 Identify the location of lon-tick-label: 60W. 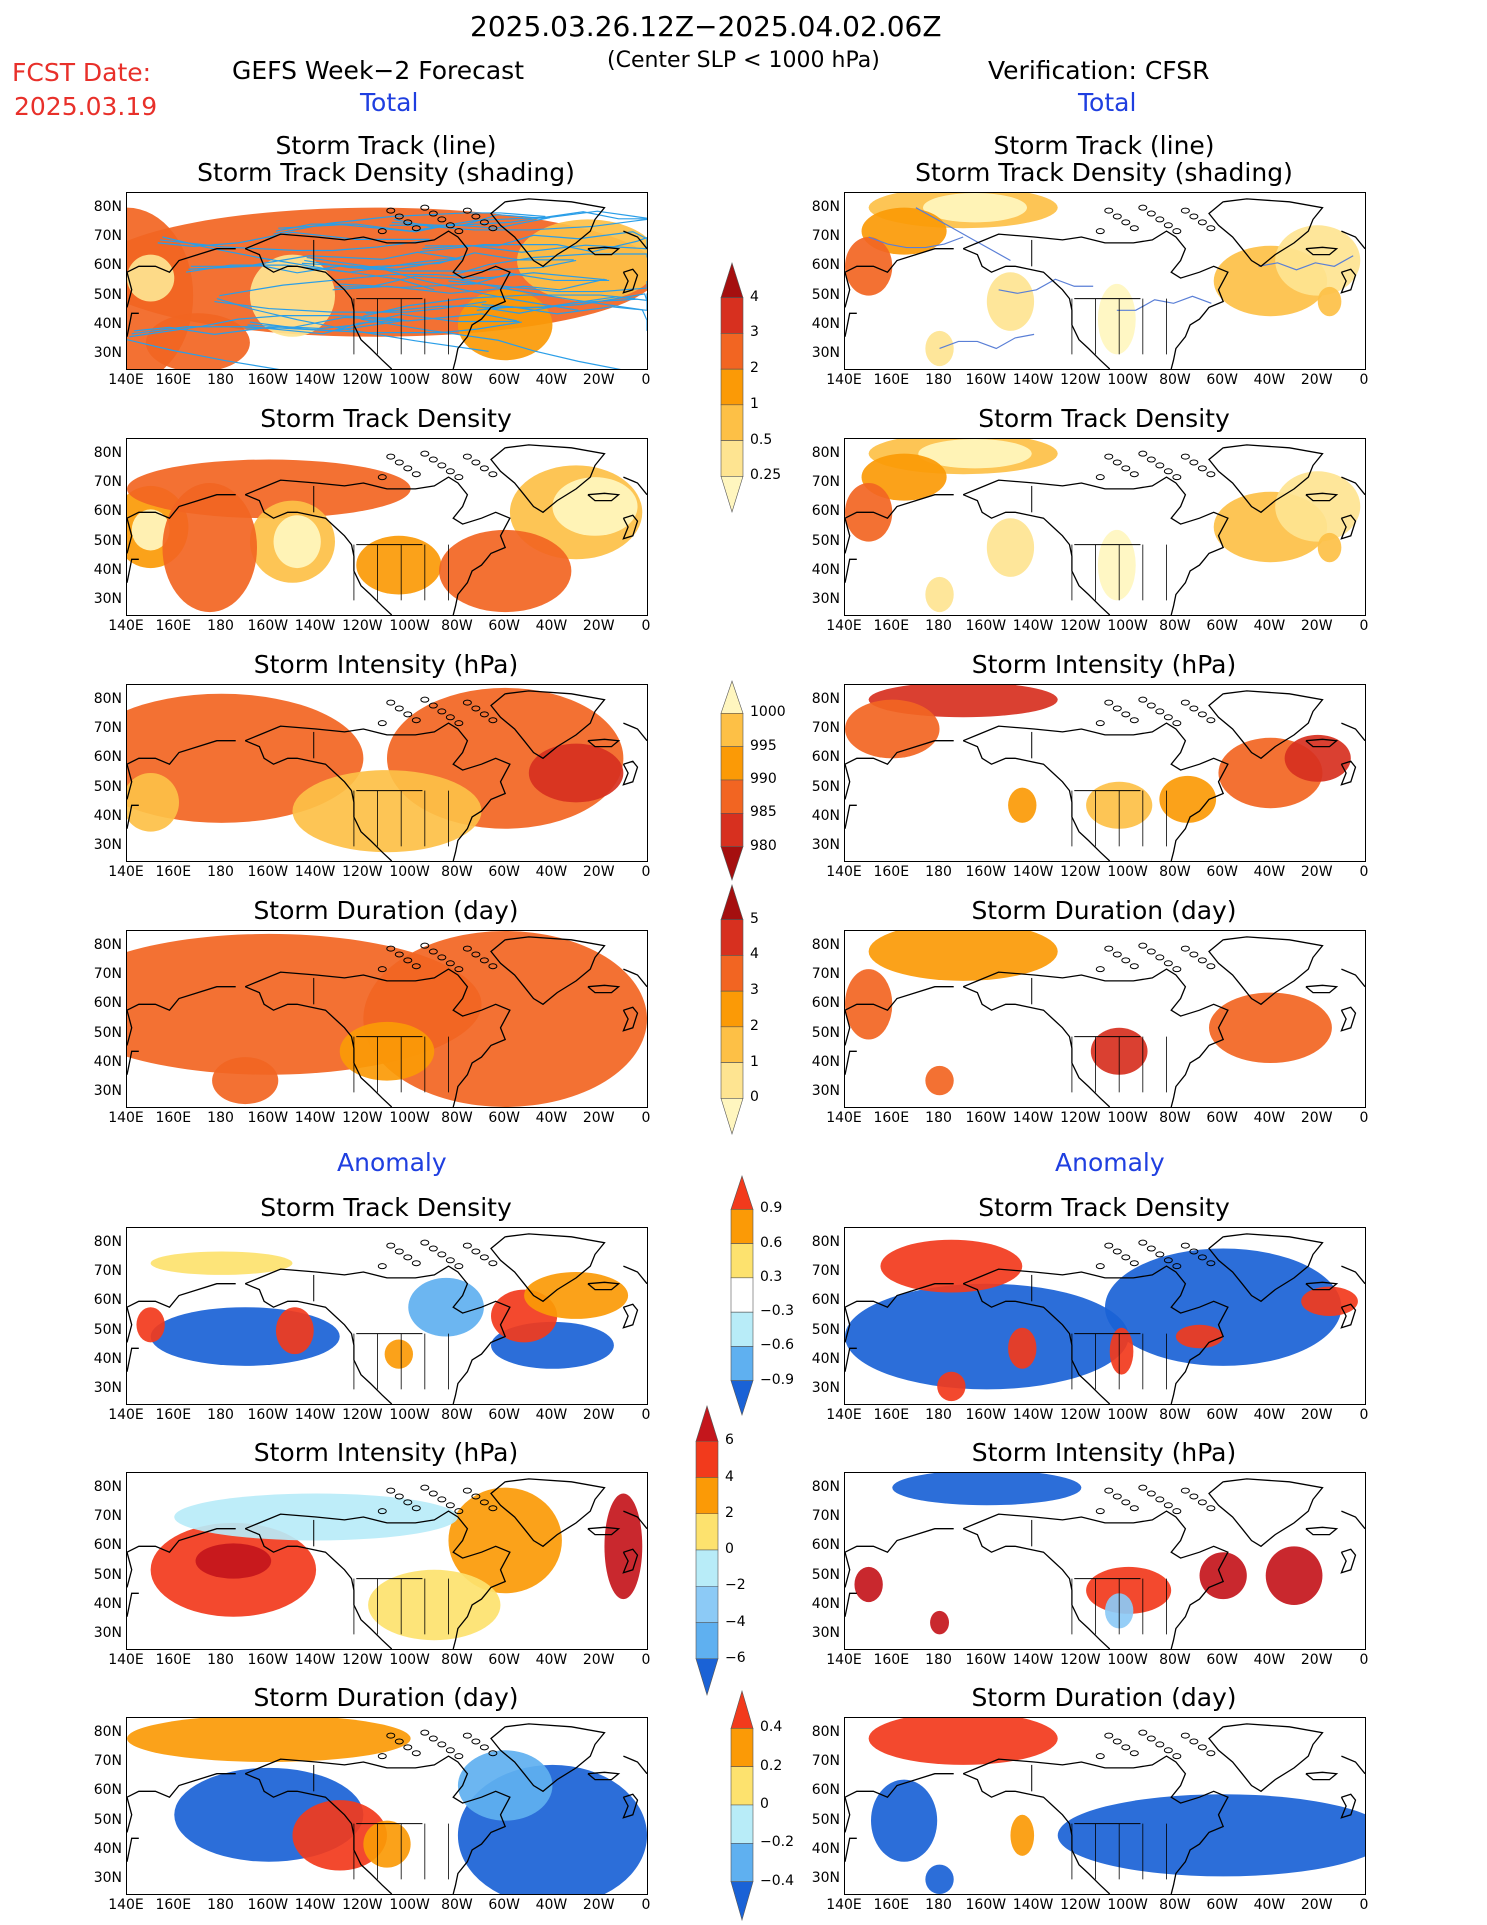
(504, 1415).